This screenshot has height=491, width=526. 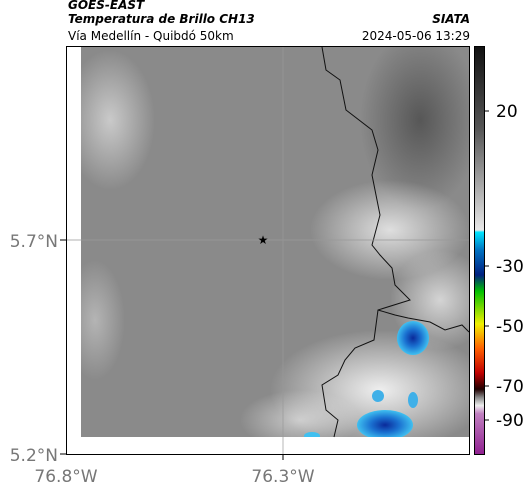 I want to click on datetime: 2024-05-06 13:29, so click(x=416, y=36).